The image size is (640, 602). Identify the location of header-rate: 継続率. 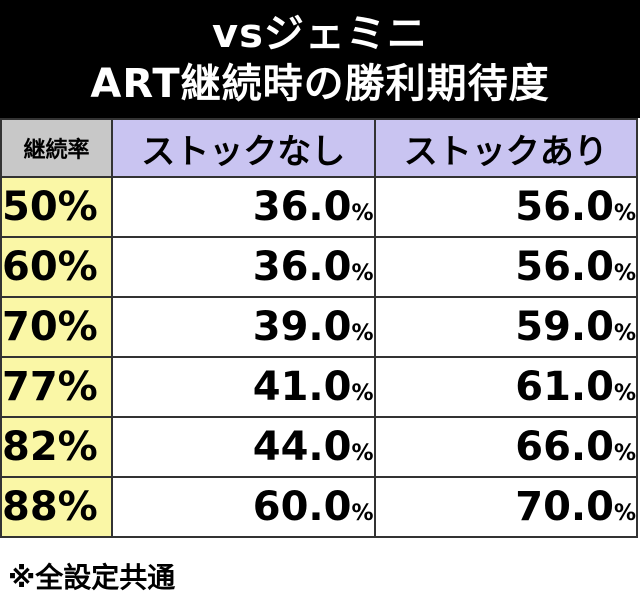
(56, 148).